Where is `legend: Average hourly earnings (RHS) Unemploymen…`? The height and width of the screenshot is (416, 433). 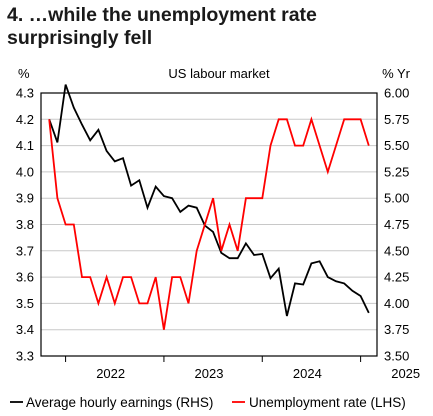 legend: Average hourly earnings (RHS) Unemploymen… is located at coordinates (208, 402).